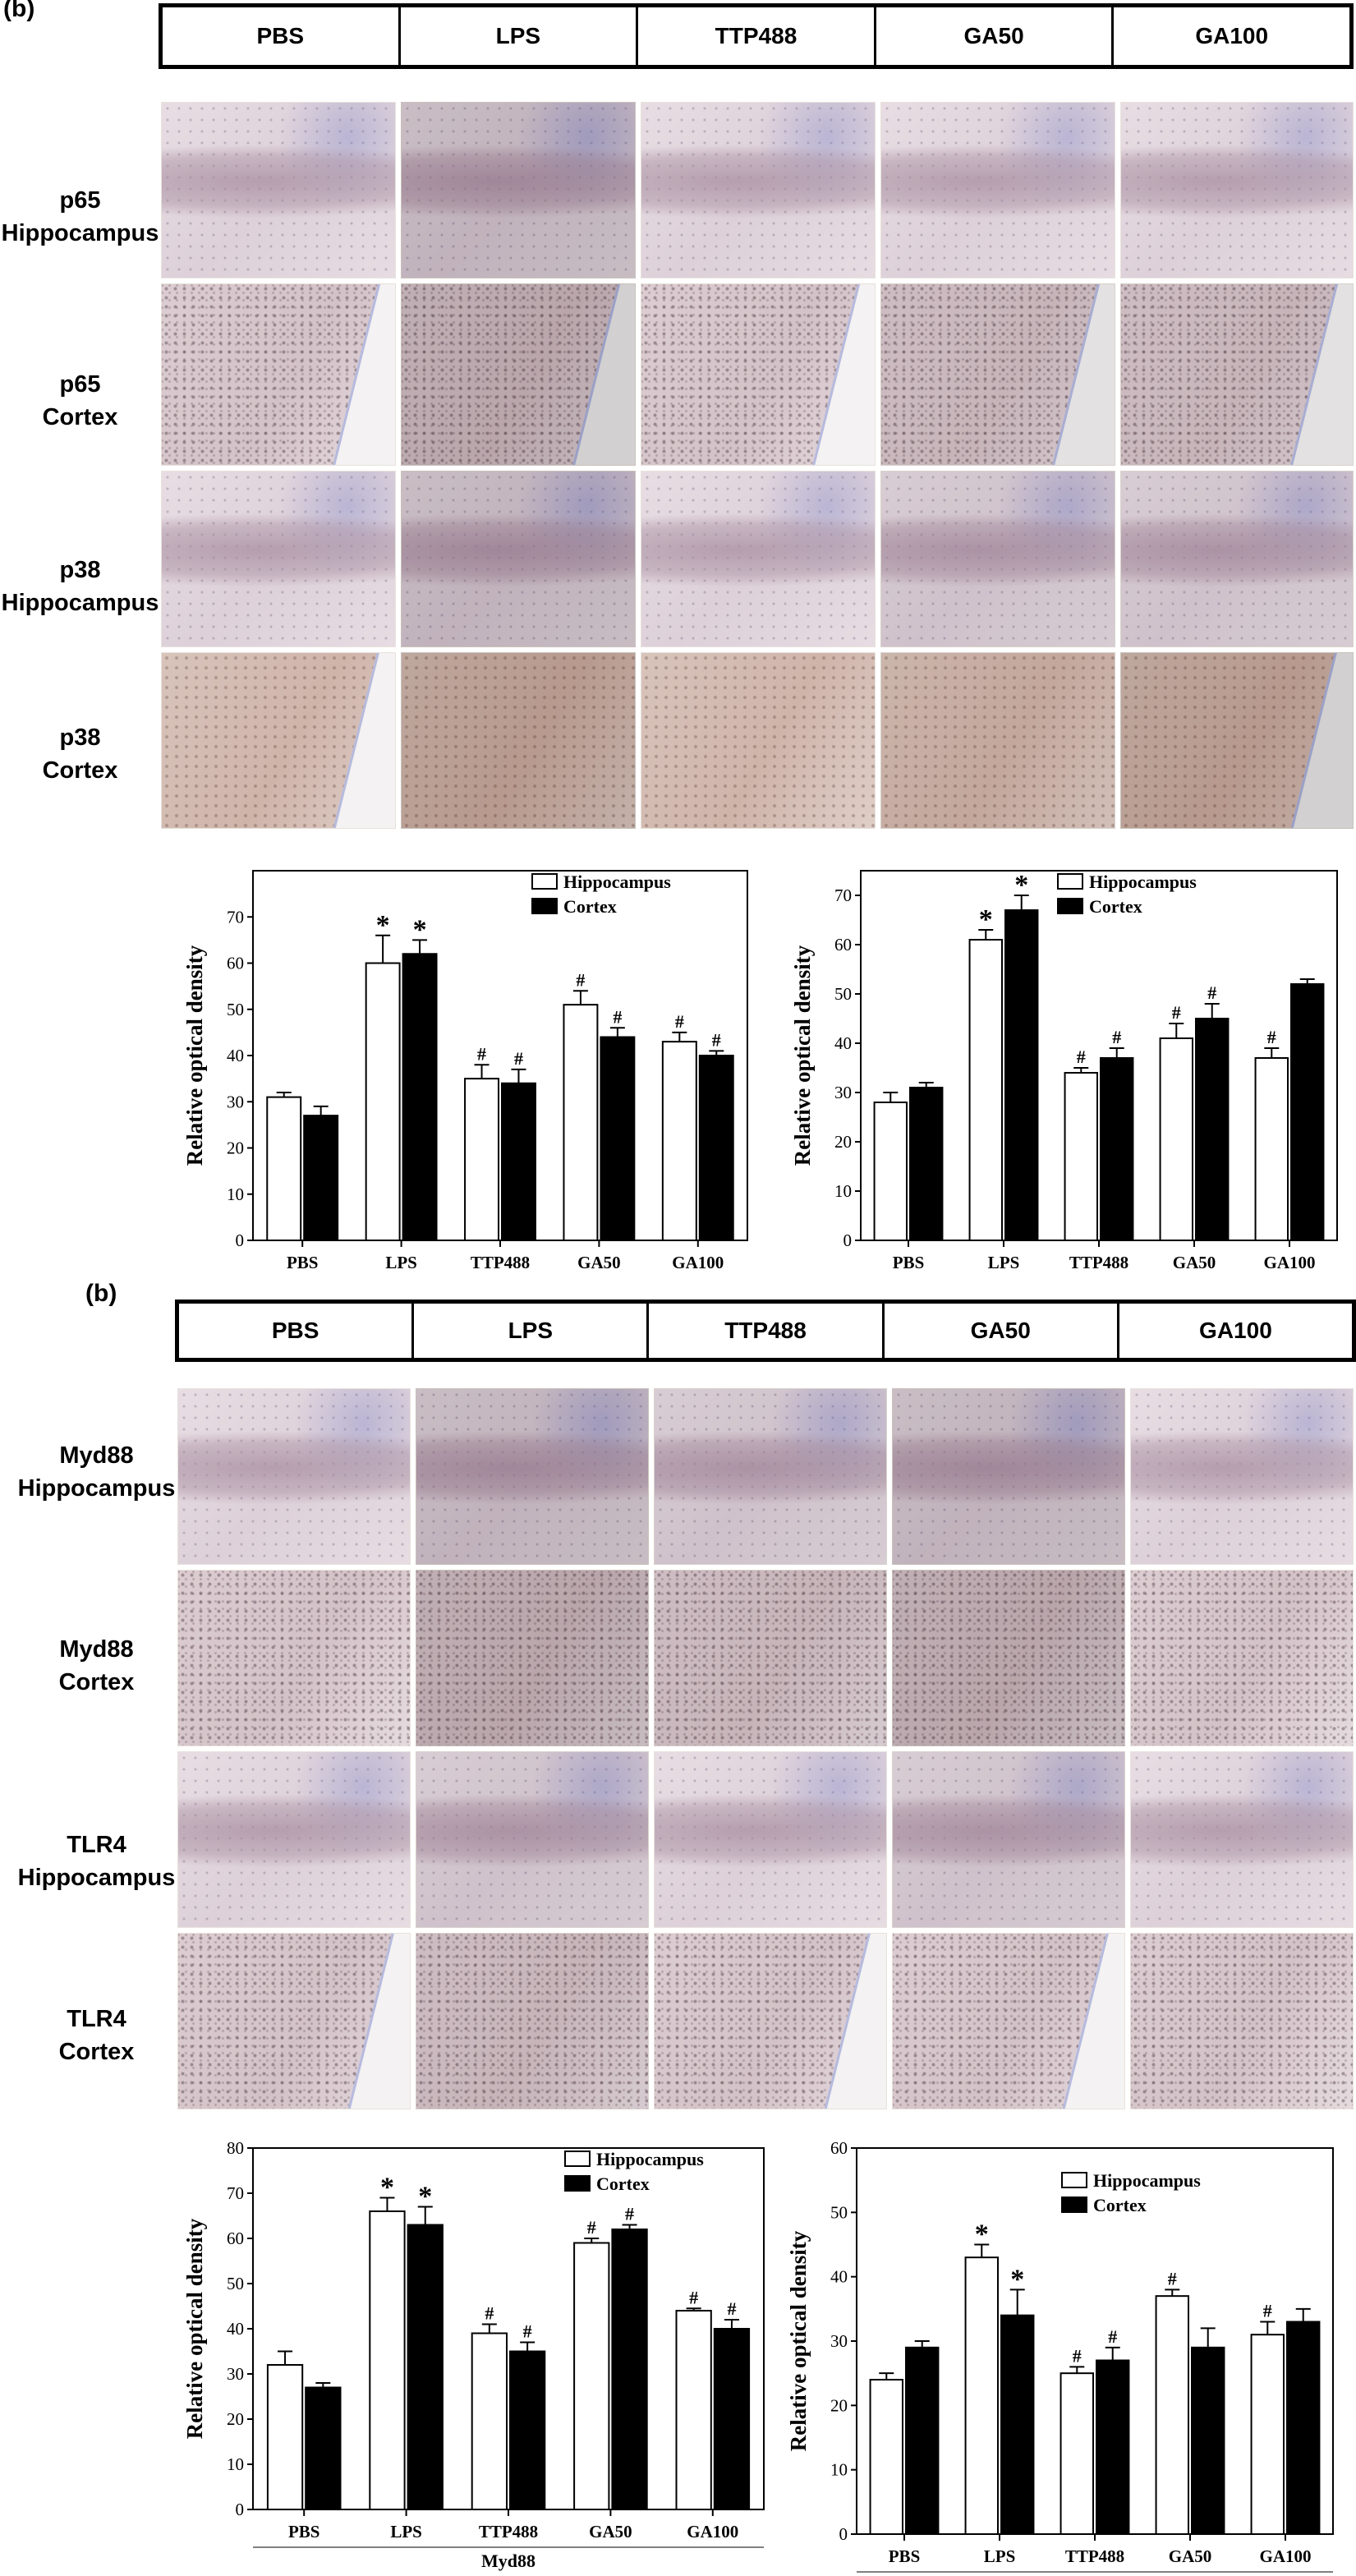 This screenshot has height=2576, width=1356. Describe the element at coordinates (578, 2183) in the screenshot. I see `legend-swatch-cortex` at that location.